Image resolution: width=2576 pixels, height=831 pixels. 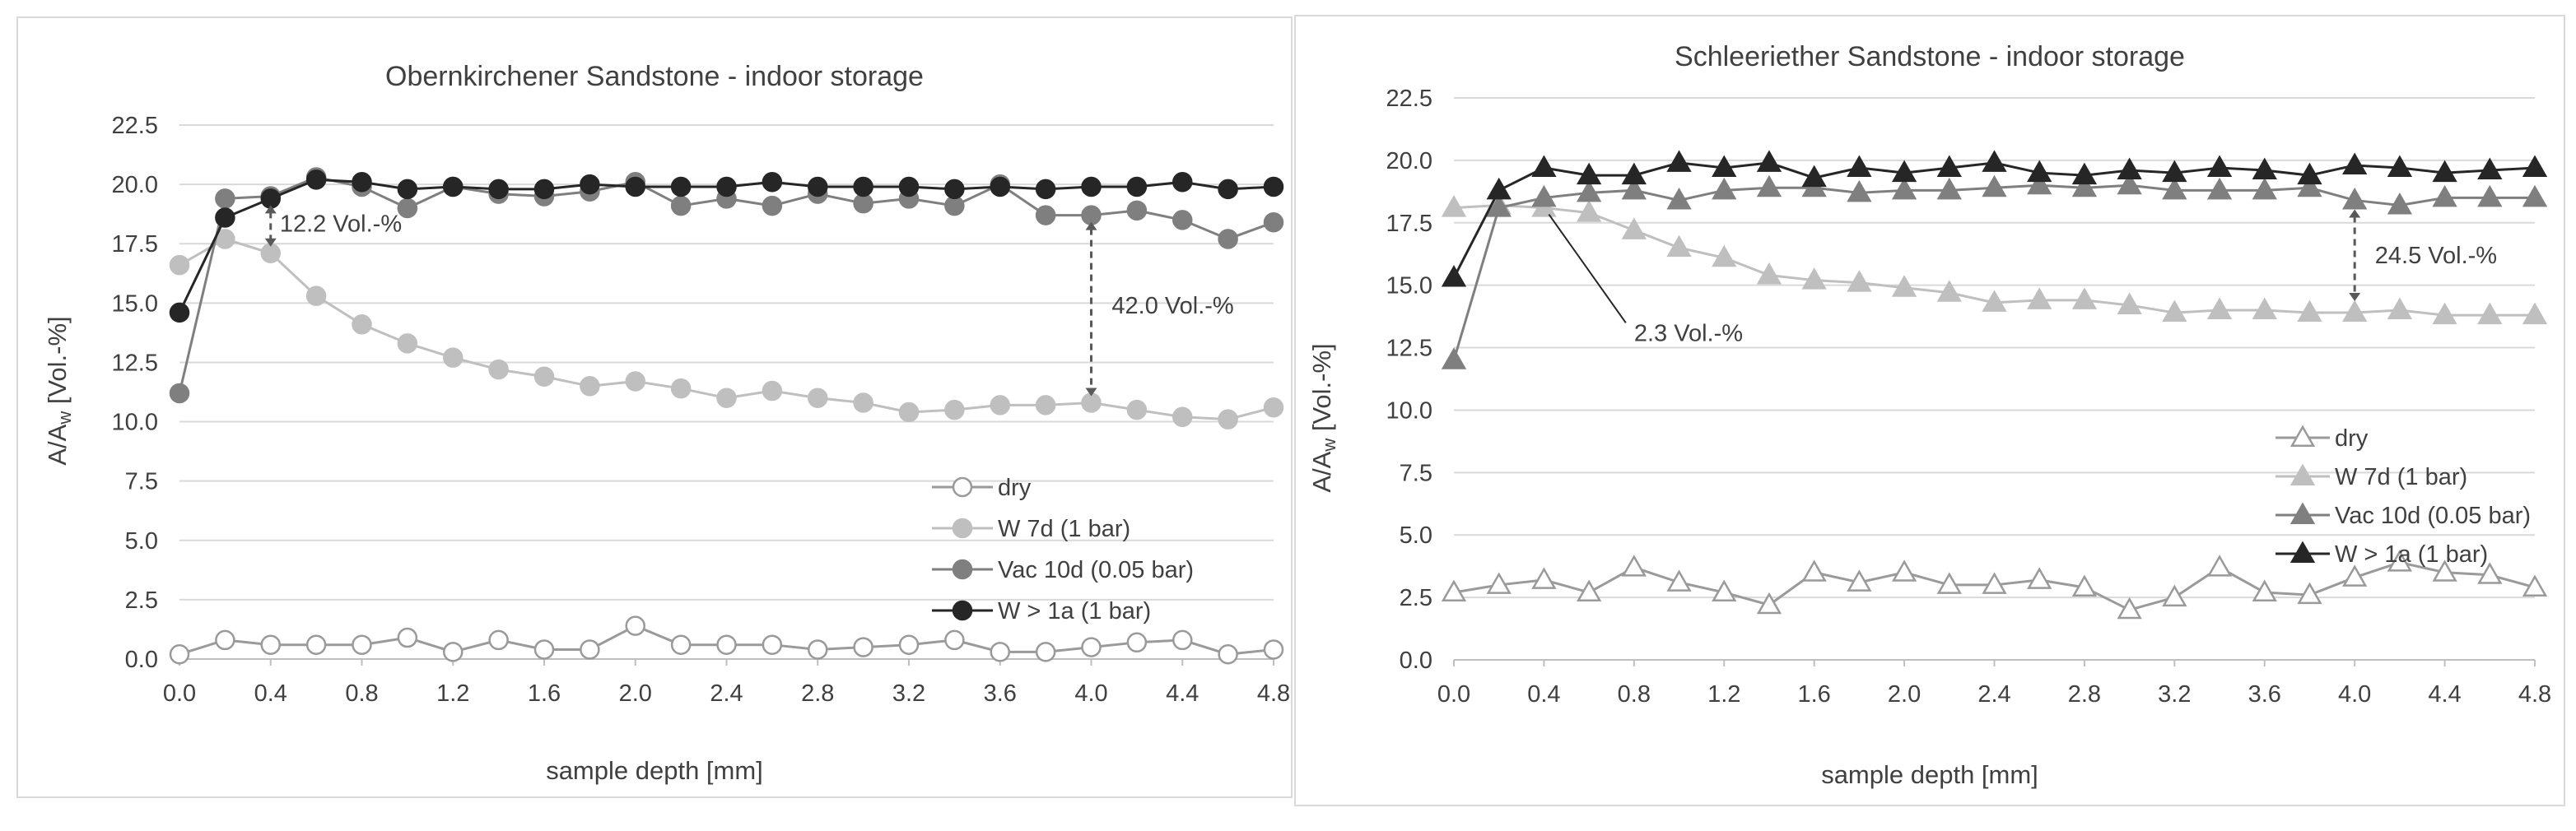 I want to click on y-tick-label: 5.0, so click(x=1416, y=535).